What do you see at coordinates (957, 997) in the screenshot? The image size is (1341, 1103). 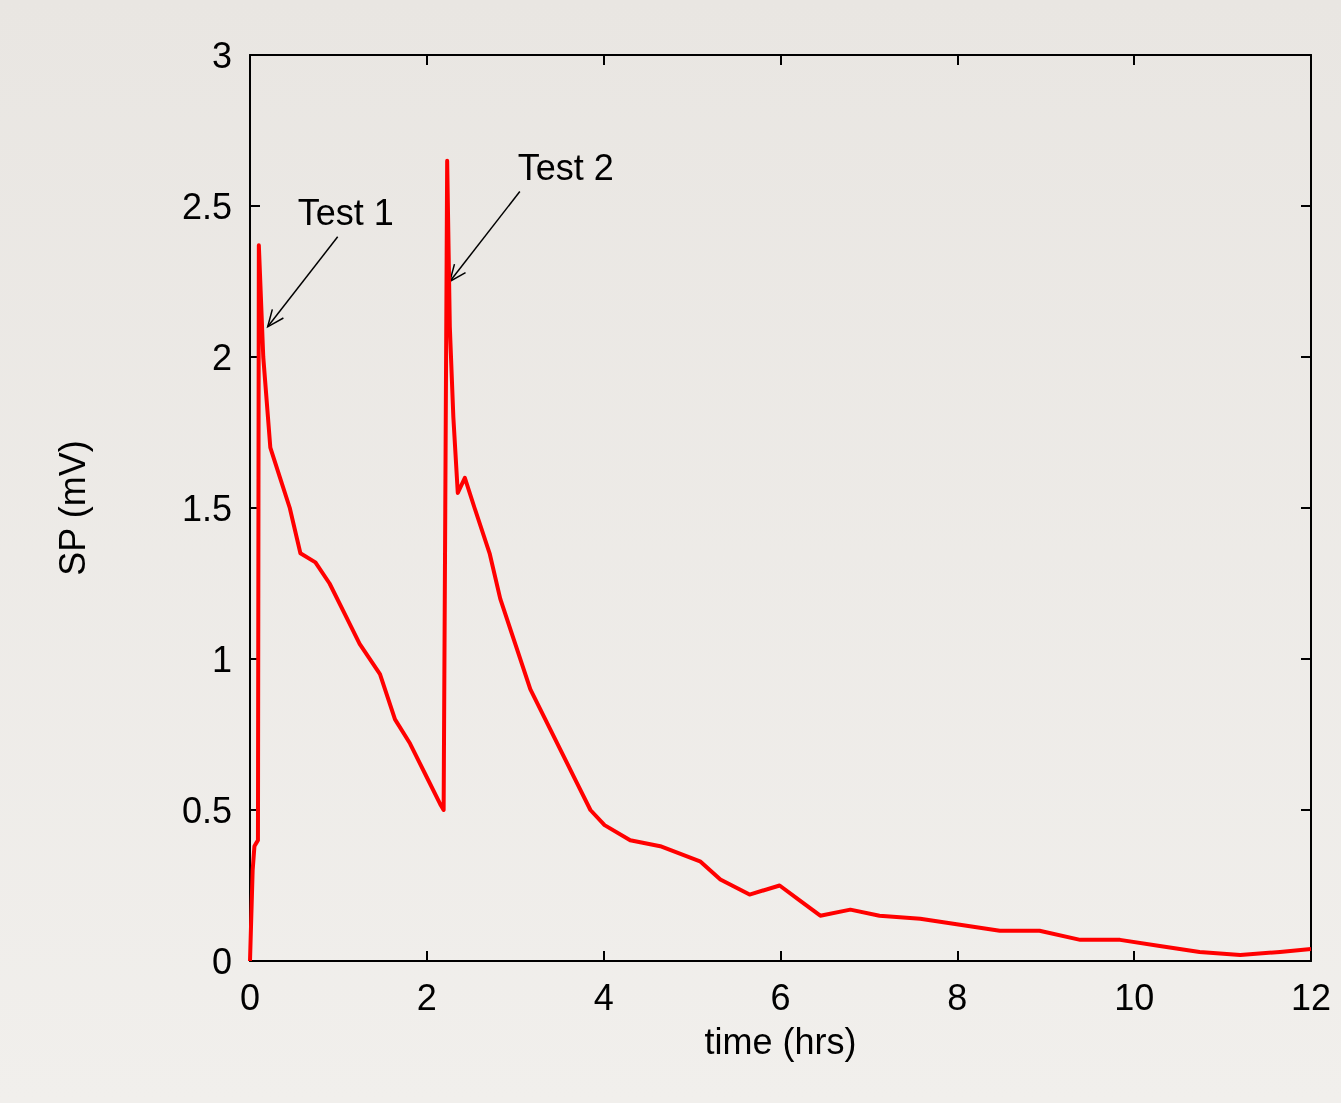 I see `x-tick-label: 8` at bounding box center [957, 997].